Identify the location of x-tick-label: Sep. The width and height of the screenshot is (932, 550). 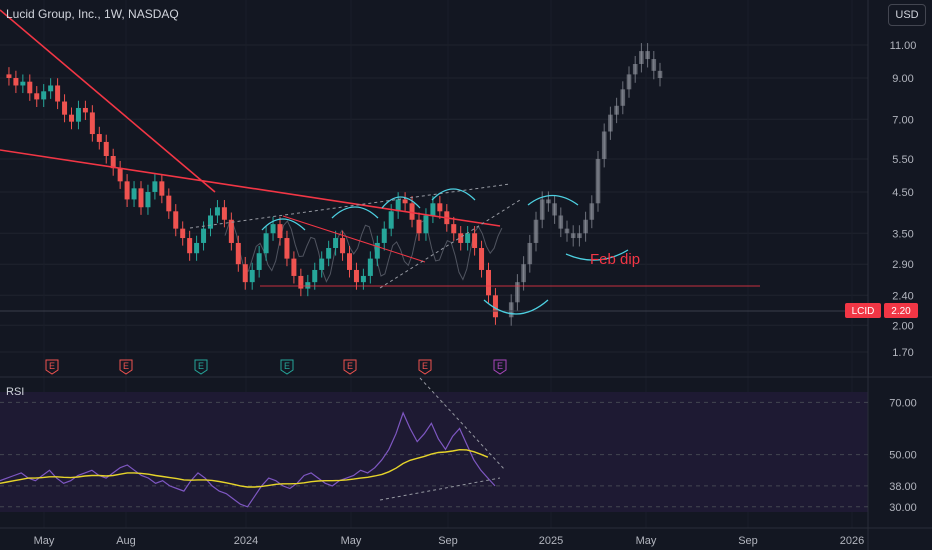
(448, 541).